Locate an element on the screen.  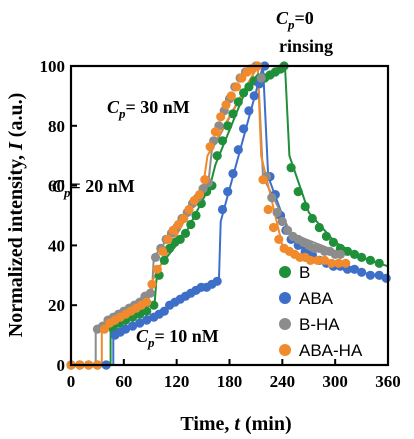
x-tick-label: 0 is located at coordinates (71, 381).